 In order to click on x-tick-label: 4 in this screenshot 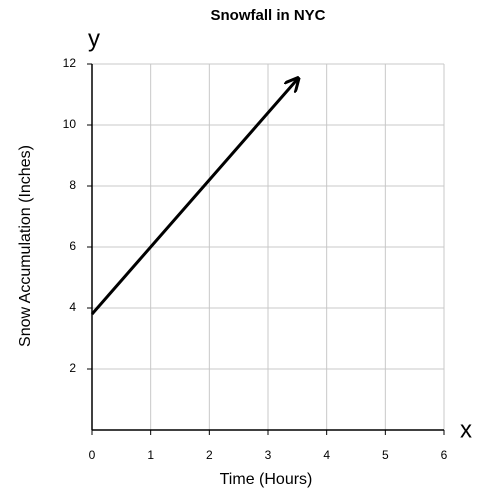, I will do `click(326, 455)`.